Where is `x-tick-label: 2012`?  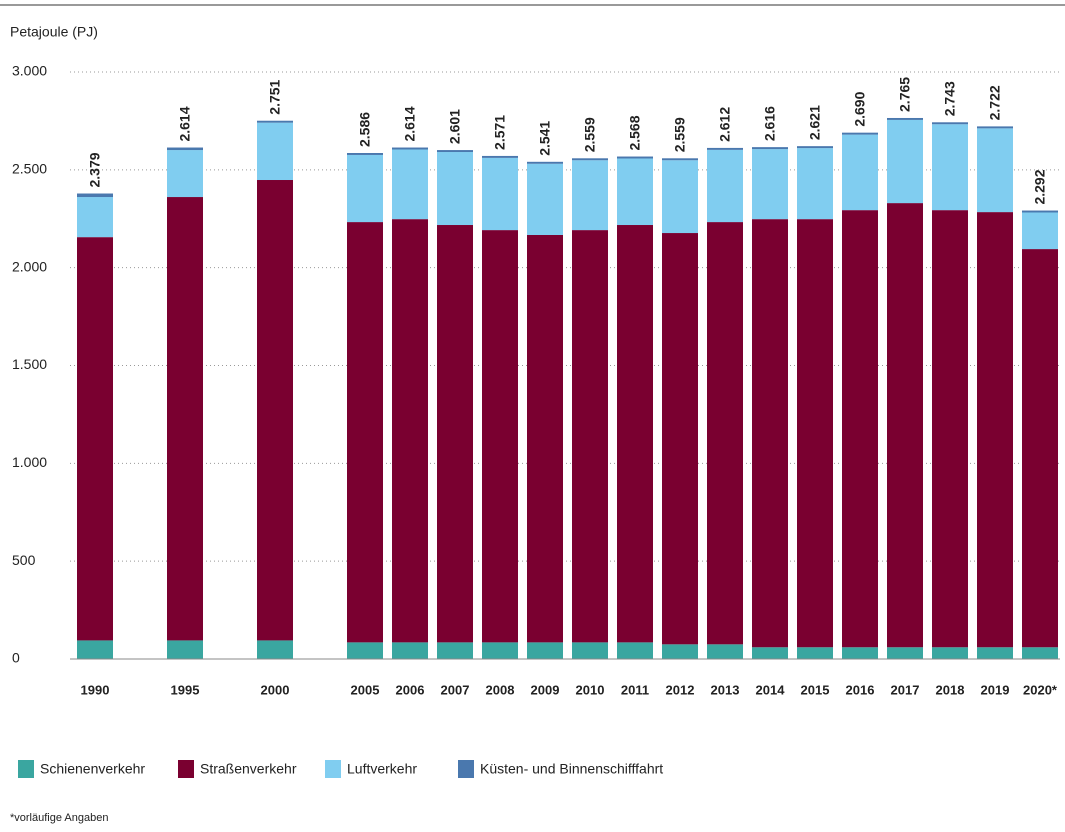
x-tick-label: 2012 is located at coordinates (680, 689).